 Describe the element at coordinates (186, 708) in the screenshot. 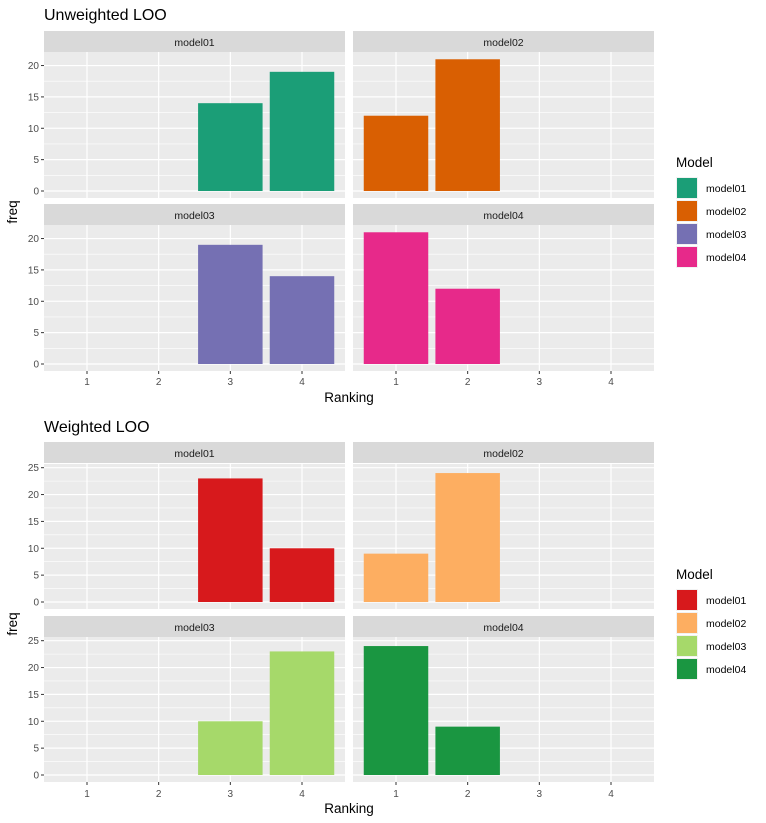

I see `facet-panel-model03: model03 0 5 10 15 20 25 1 2 3 4` at that location.